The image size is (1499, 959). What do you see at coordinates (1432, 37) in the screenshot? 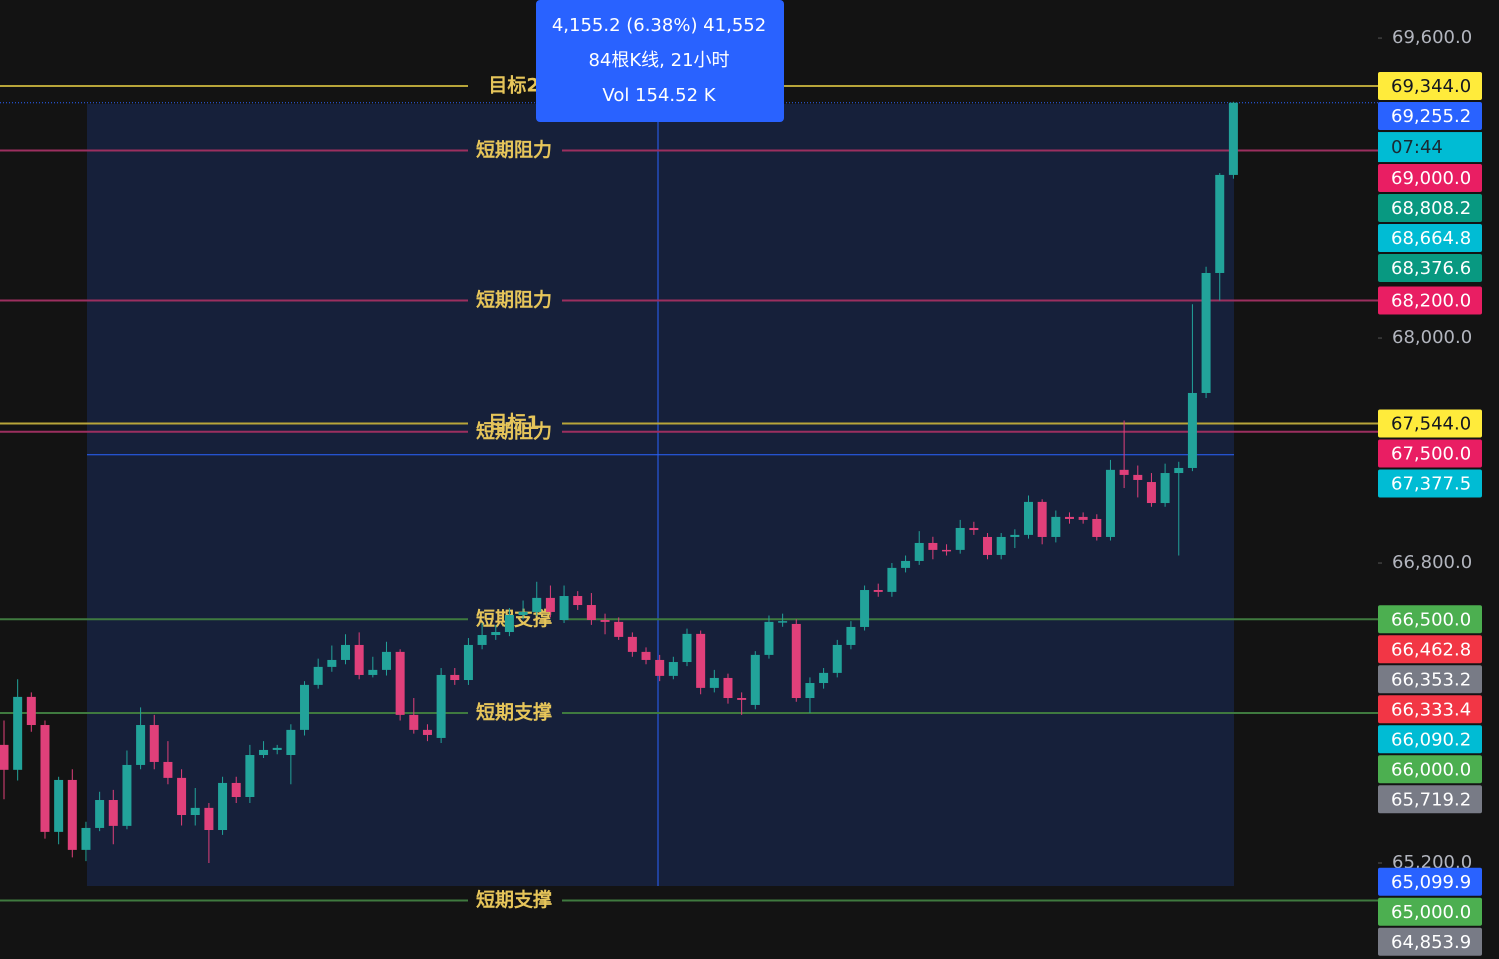
I see `y-tick-label: 69,600.0` at bounding box center [1432, 37].